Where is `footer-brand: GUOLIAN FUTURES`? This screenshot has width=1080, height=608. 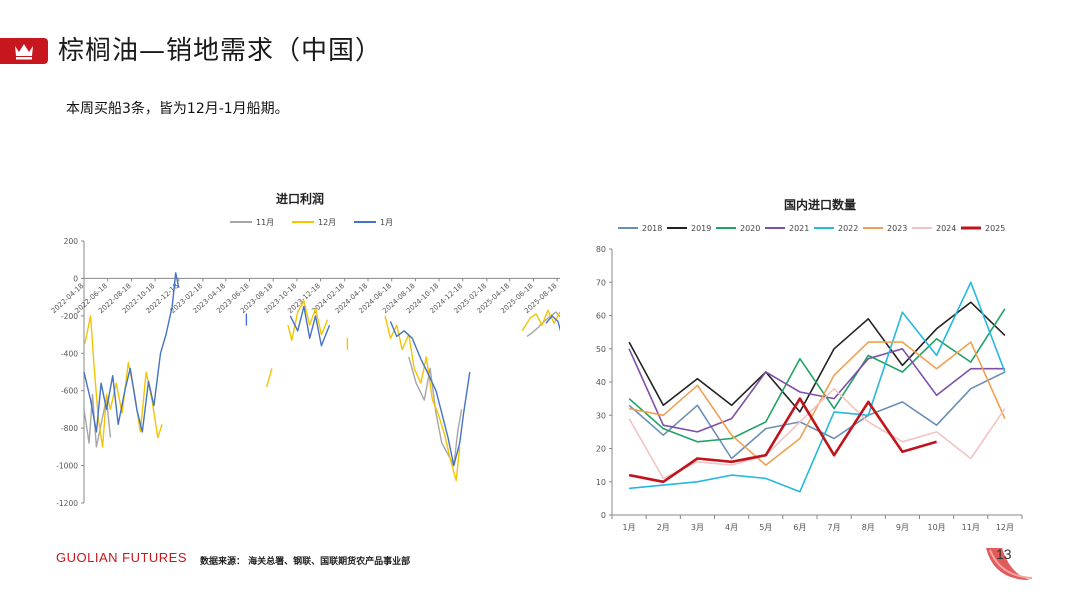 footer-brand: GUOLIAN FUTURES is located at coordinates (122, 557).